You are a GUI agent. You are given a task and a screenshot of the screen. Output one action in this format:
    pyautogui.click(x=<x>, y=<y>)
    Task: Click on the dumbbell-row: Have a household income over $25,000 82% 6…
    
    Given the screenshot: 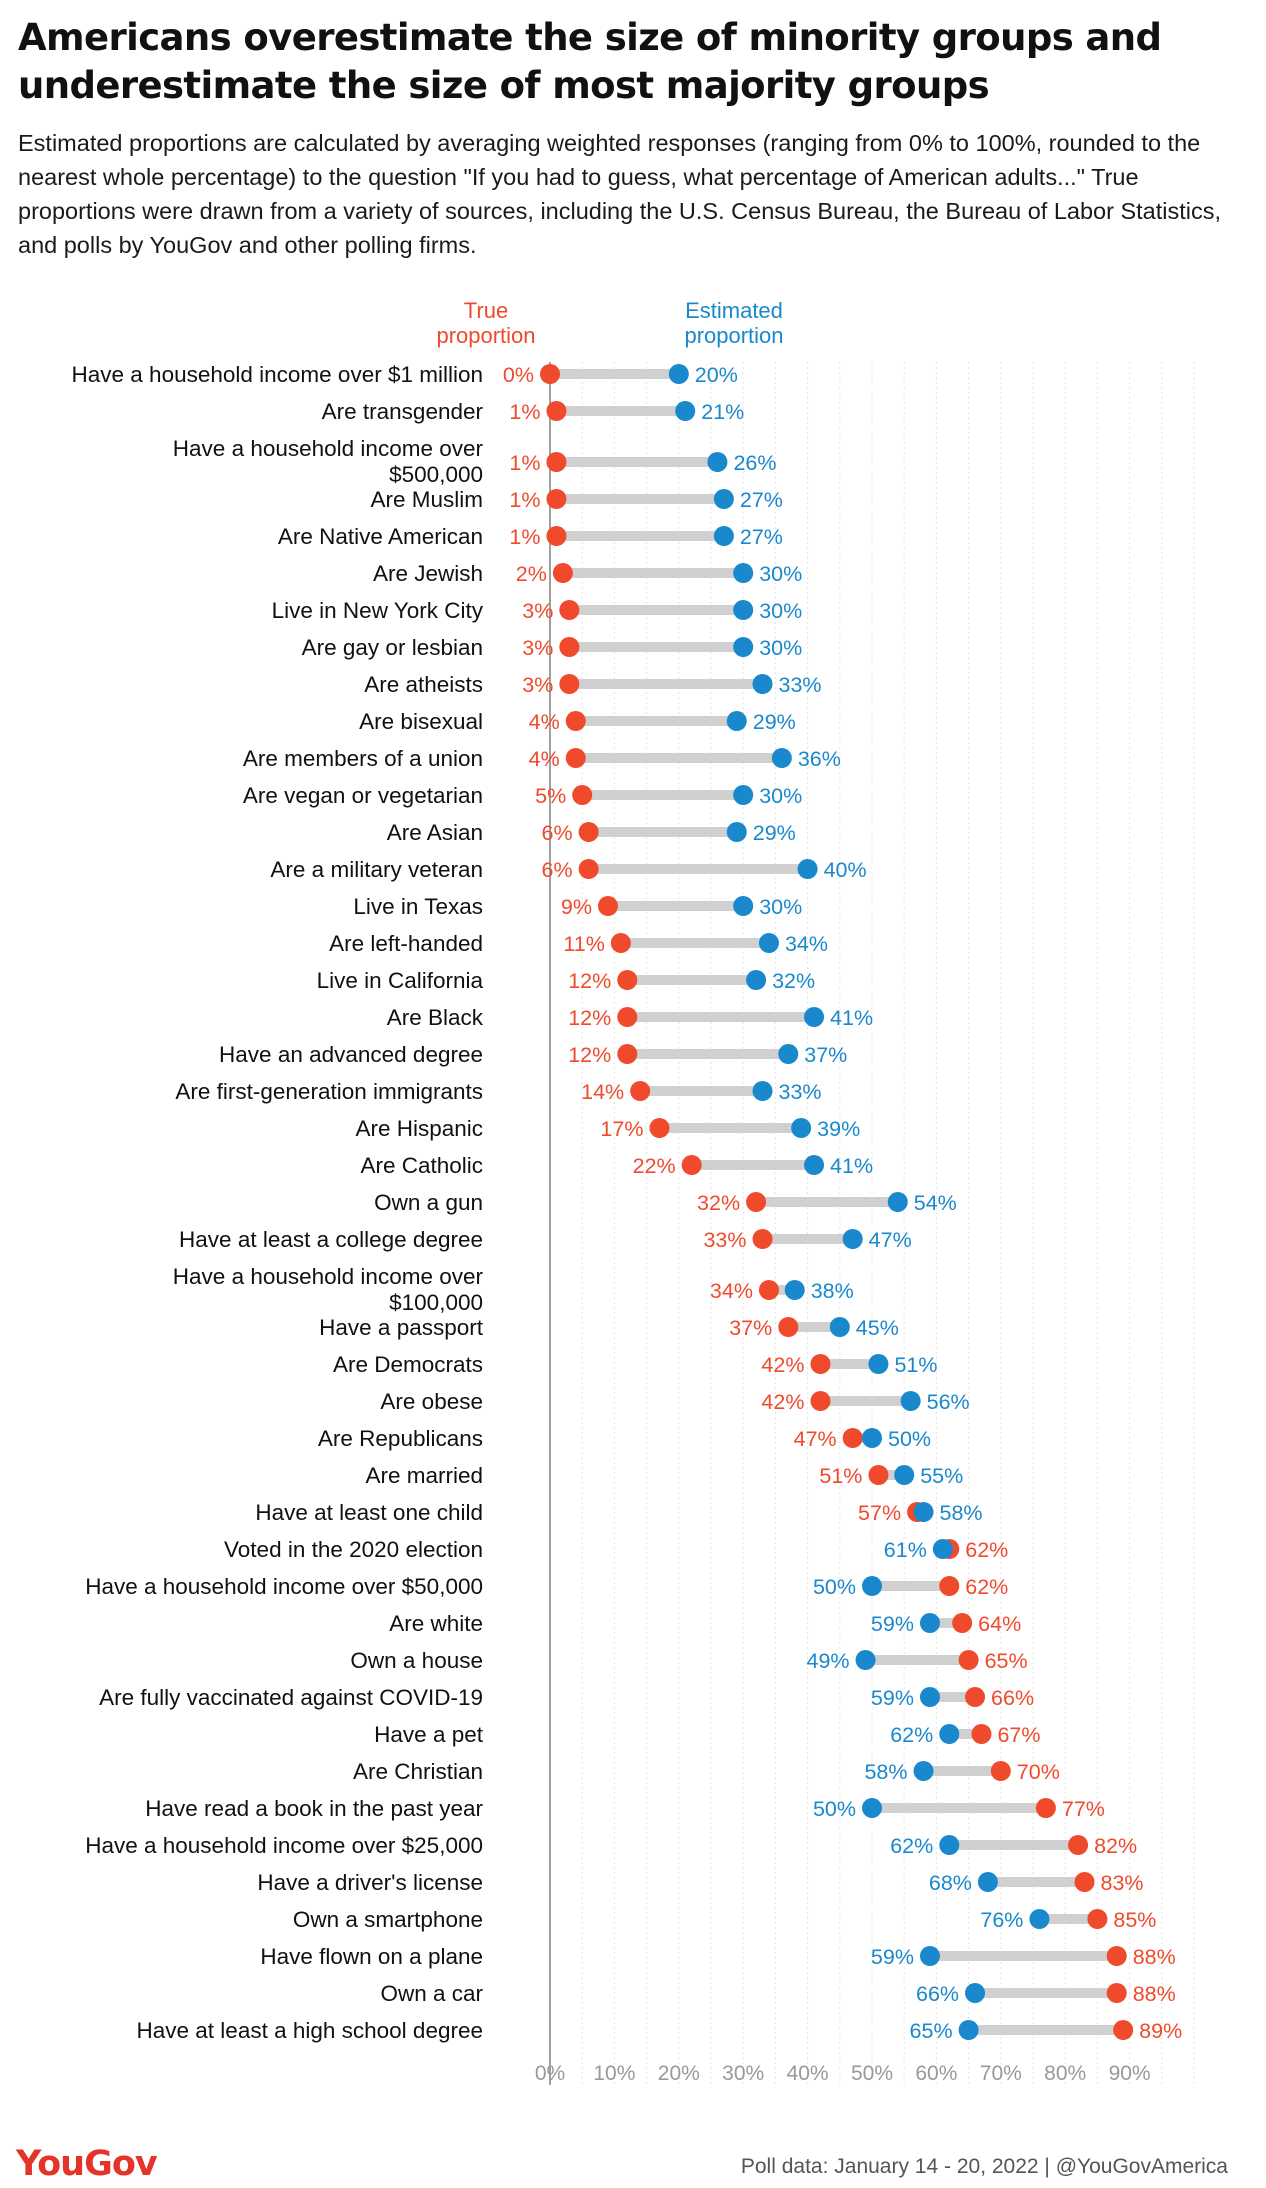 What is the action you would take?
    pyautogui.click(x=611, y=1845)
    